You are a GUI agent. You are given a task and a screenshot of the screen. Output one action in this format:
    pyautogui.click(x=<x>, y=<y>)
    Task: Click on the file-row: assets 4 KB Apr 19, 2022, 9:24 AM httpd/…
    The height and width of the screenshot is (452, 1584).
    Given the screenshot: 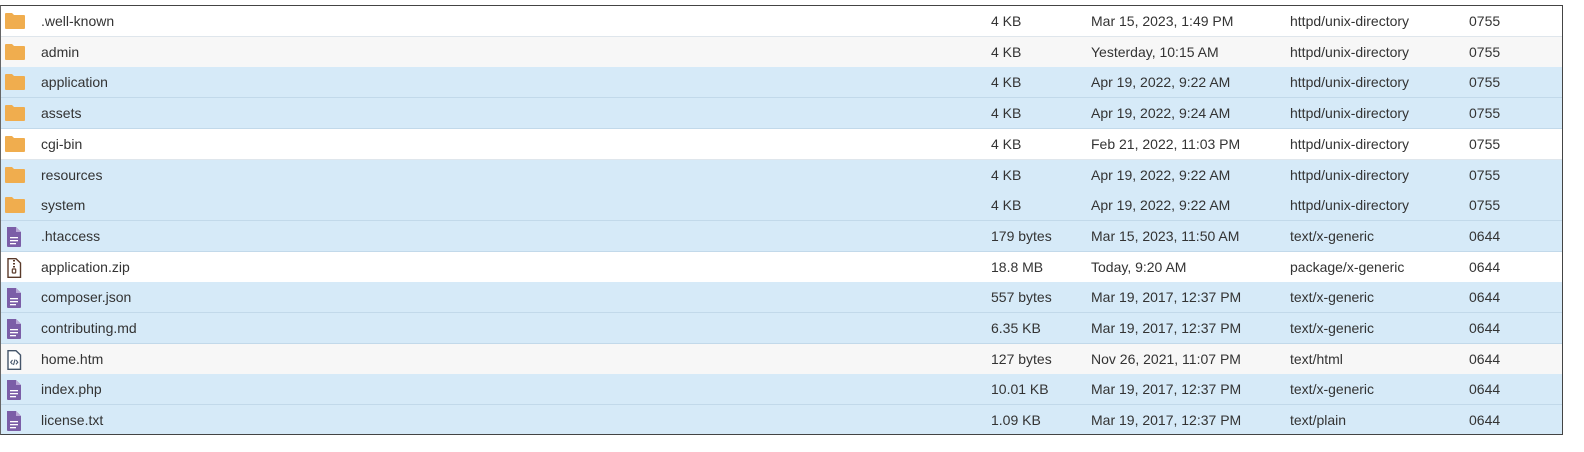 What is the action you would take?
    pyautogui.click(x=781, y=114)
    